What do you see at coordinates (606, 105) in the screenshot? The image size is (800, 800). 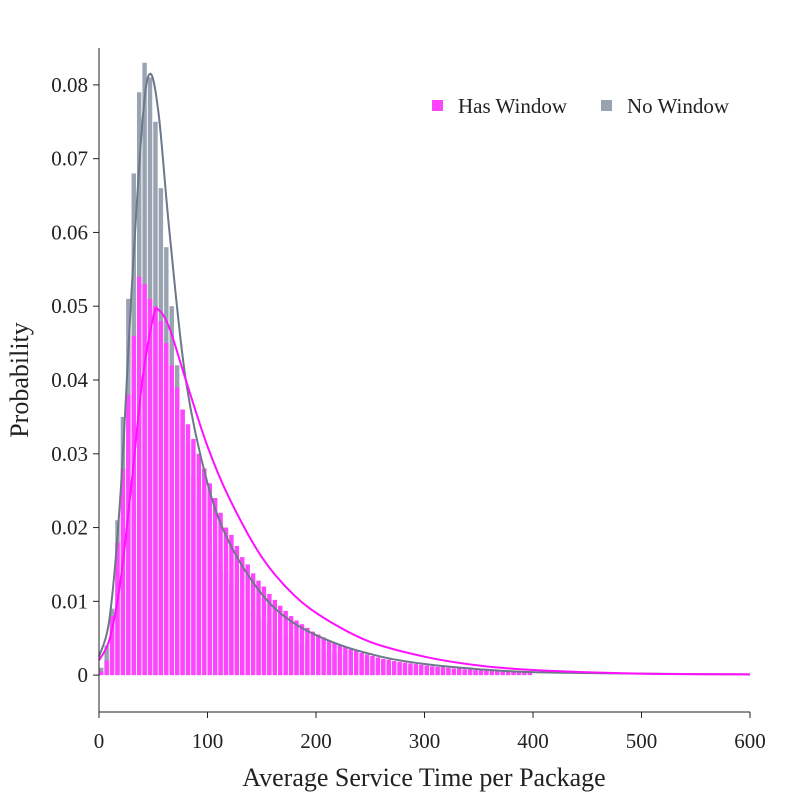 I see `legend-swatch-no-window` at bounding box center [606, 105].